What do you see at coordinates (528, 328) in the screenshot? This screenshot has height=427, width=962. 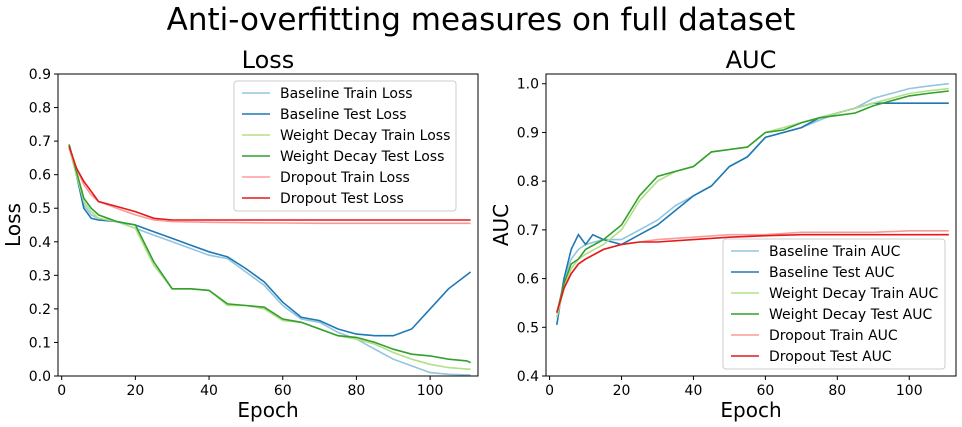 I see `auc-ytick-label: 0.5` at bounding box center [528, 328].